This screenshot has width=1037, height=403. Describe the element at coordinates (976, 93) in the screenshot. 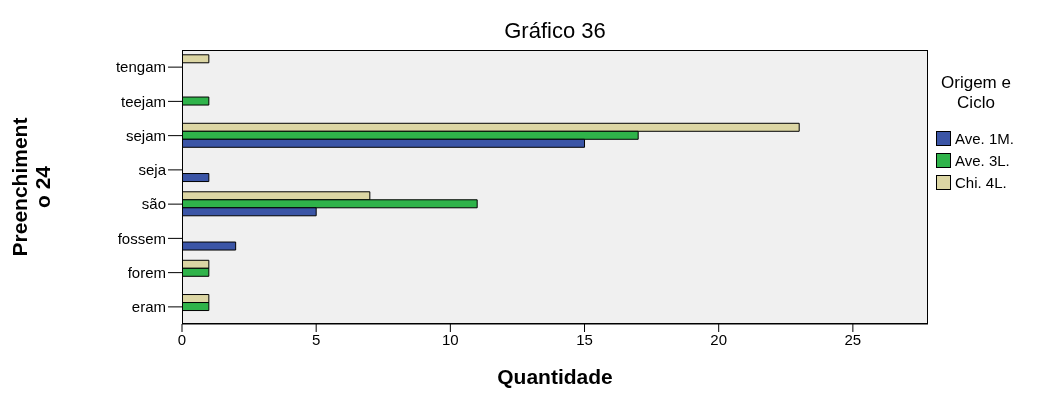

I see `legend-title: Origem e Ciclo` at that location.